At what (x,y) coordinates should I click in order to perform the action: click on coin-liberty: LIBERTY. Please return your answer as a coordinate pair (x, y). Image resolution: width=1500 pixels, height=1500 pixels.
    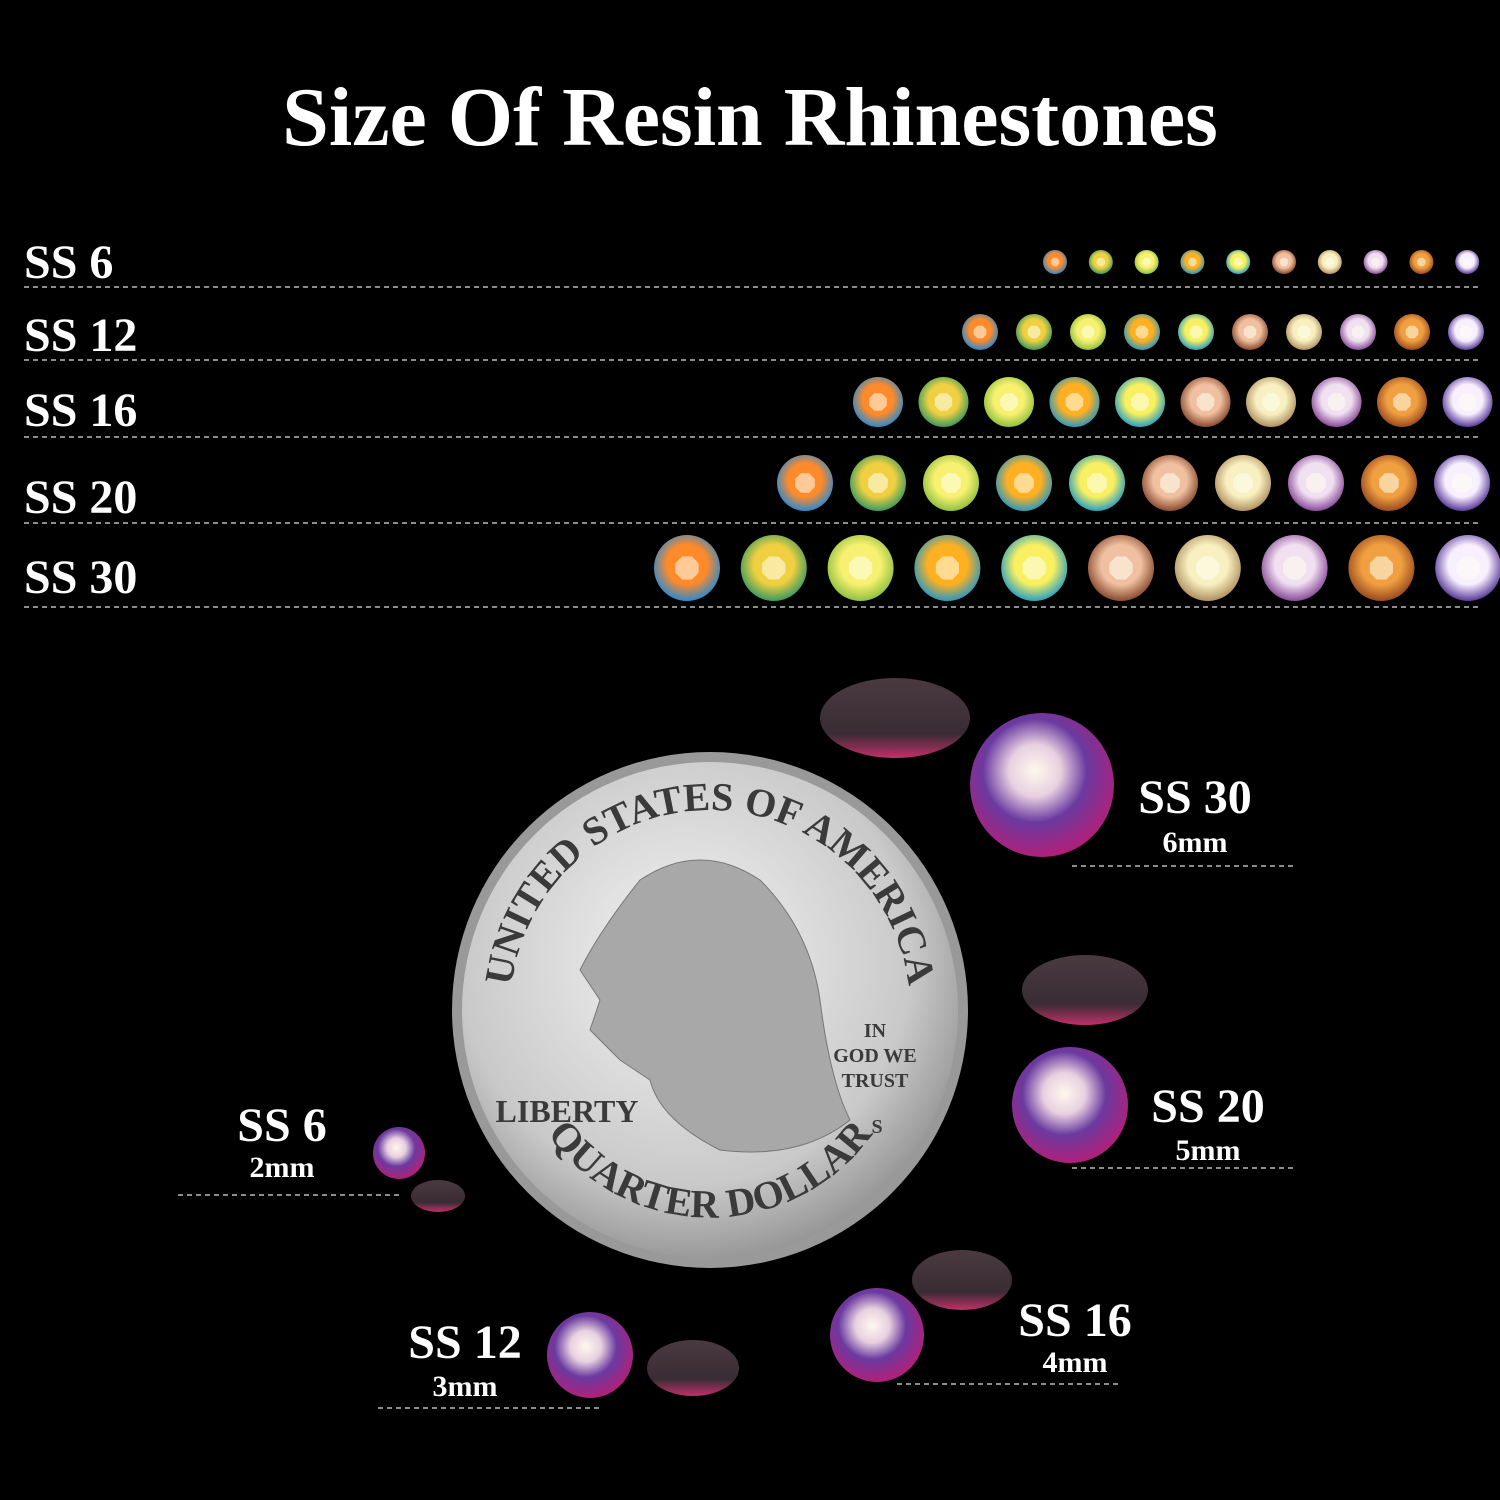
    Looking at the image, I should click on (567, 1111).